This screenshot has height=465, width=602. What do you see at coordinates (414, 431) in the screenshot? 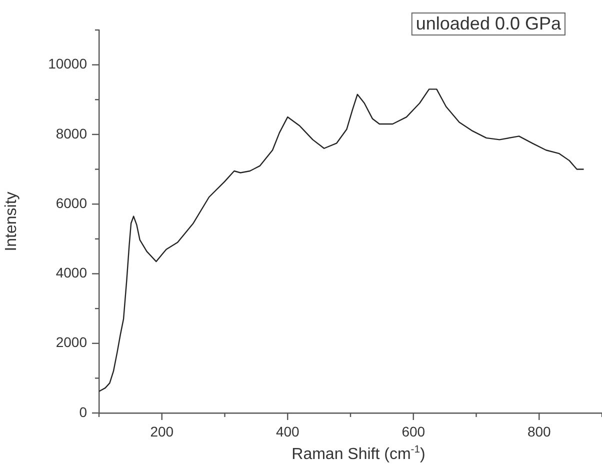
I see `x-tick-label: 600` at bounding box center [414, 431].